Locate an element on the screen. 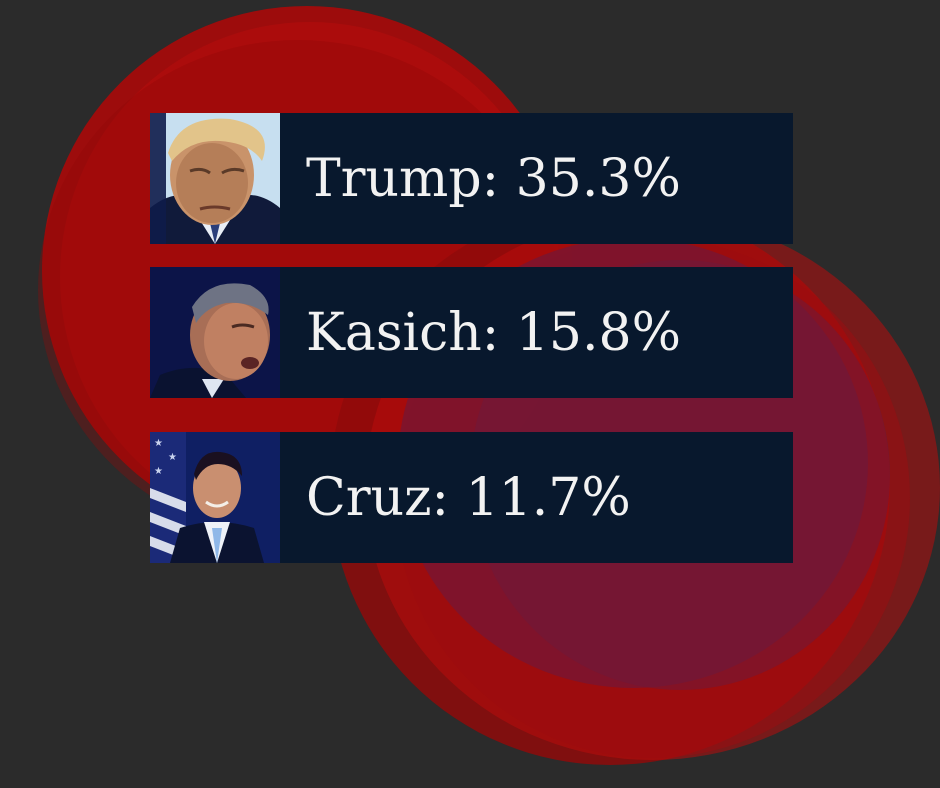 This screenshot has width=940, height=788. portrait-icon: ★ ★ ★ is located at coordinates (215, 497).